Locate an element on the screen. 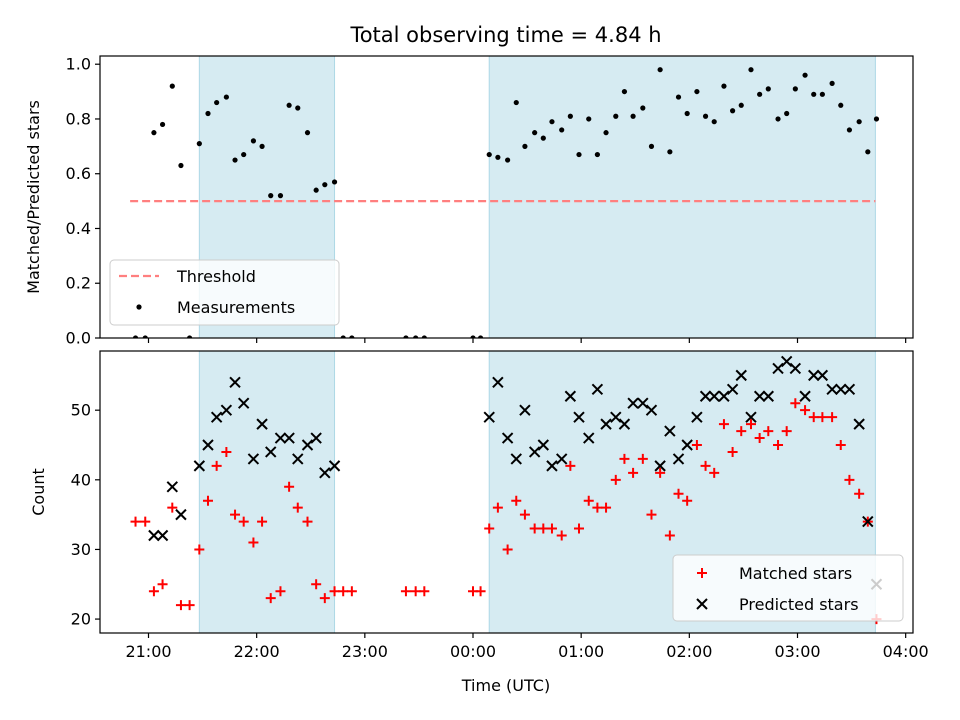 The height and width of the screenshot is (720, 960). y-tick-label: 0.2 is located at coordinates (78, 283).